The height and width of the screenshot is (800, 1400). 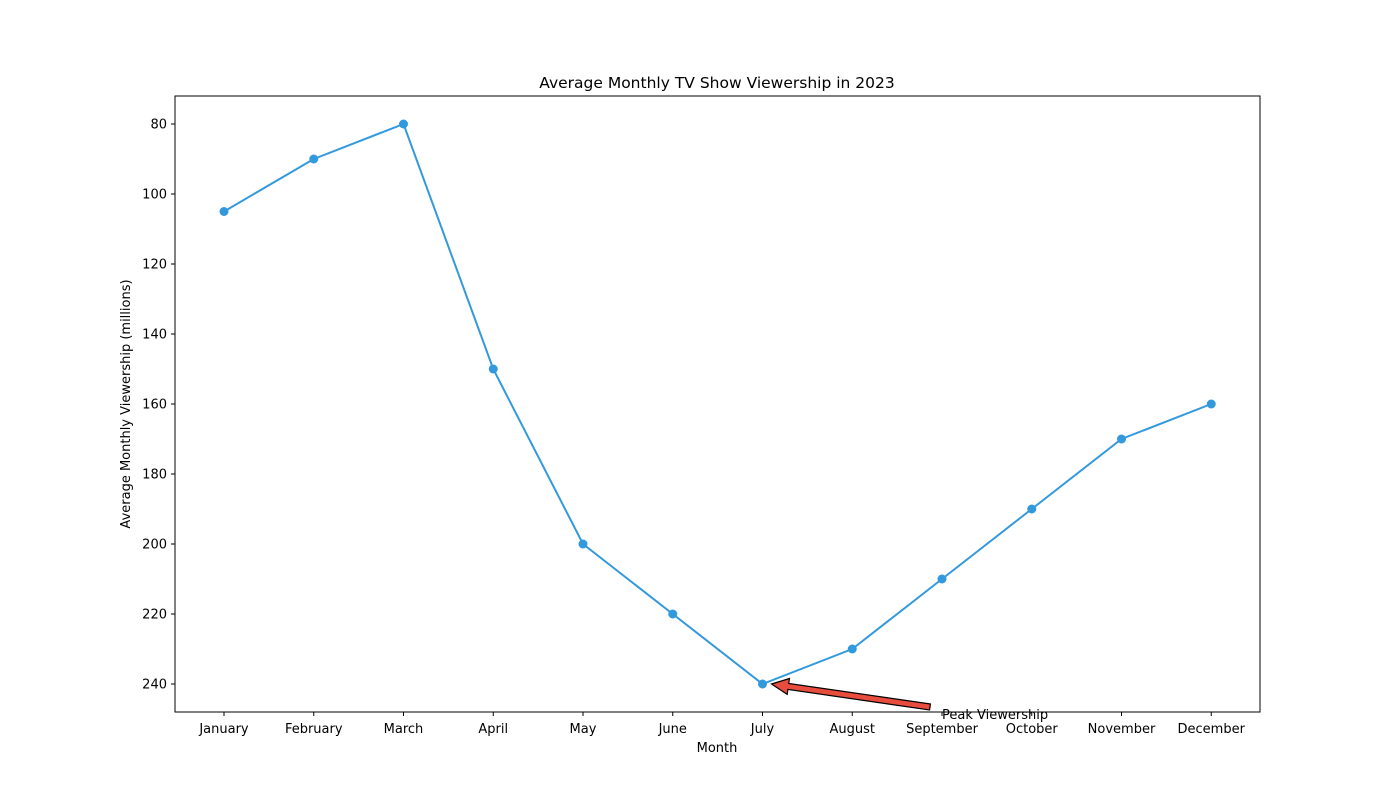 I want to click on y-tick-label: 180, so click(x=154, y=475).